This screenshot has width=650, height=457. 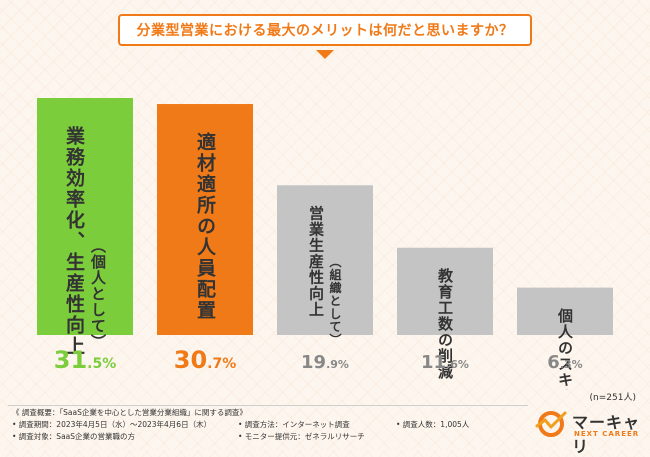 I want to click on chart-title: 分業型営業における最大のメリットは何だと思いますか？, so click(x=325, y=30).